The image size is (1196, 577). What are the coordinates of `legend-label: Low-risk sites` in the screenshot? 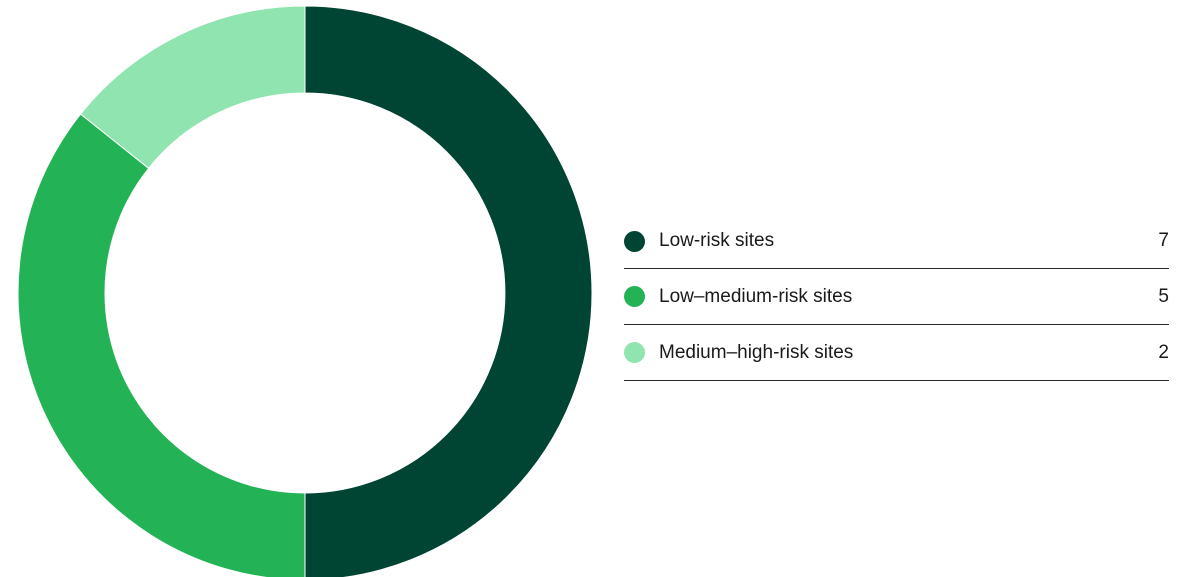 It's located at (717, 240).